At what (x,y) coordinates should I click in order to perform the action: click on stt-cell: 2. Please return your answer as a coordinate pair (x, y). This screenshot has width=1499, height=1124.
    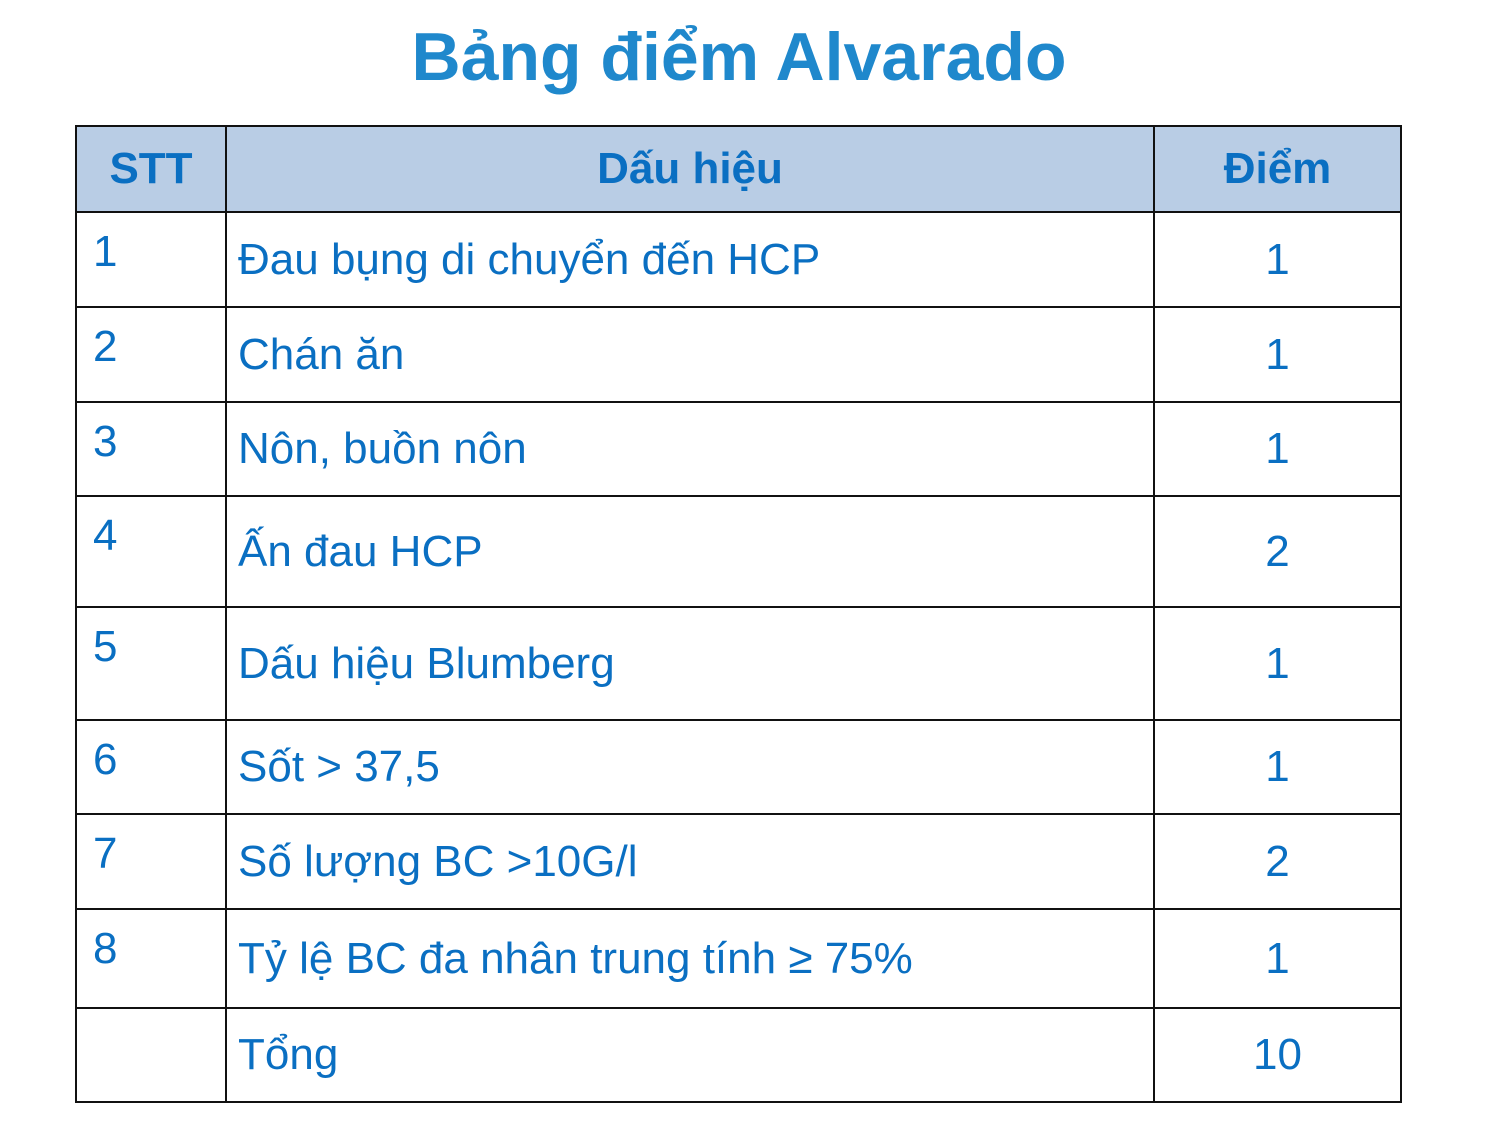
    Looking at the image, I should click on (151, 354).